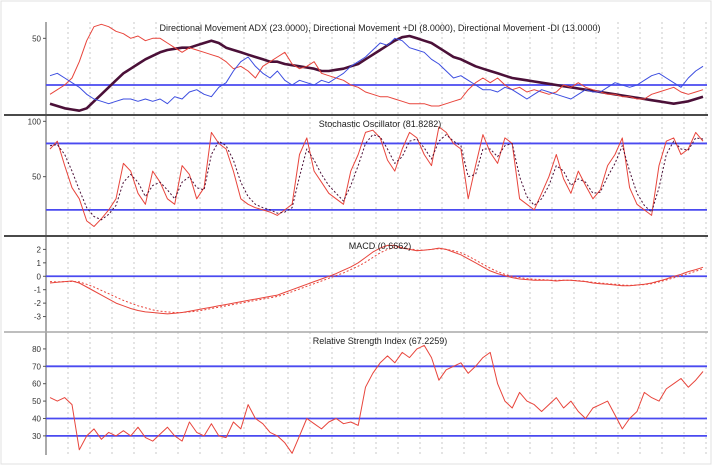 This screenshot has height=465, width=712. I want to click on y-tick-label: -1, so click(38, 290).